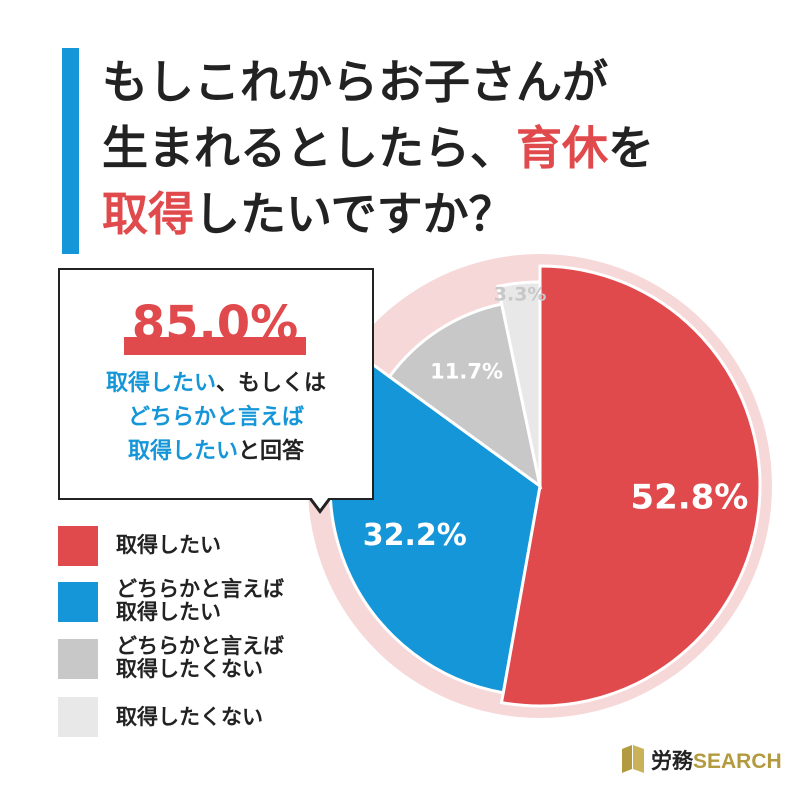 Image resolution: width=800 pixels, height=800 pixels. I want to click on legend-label-4: 取得したくない, so click(189, 717).